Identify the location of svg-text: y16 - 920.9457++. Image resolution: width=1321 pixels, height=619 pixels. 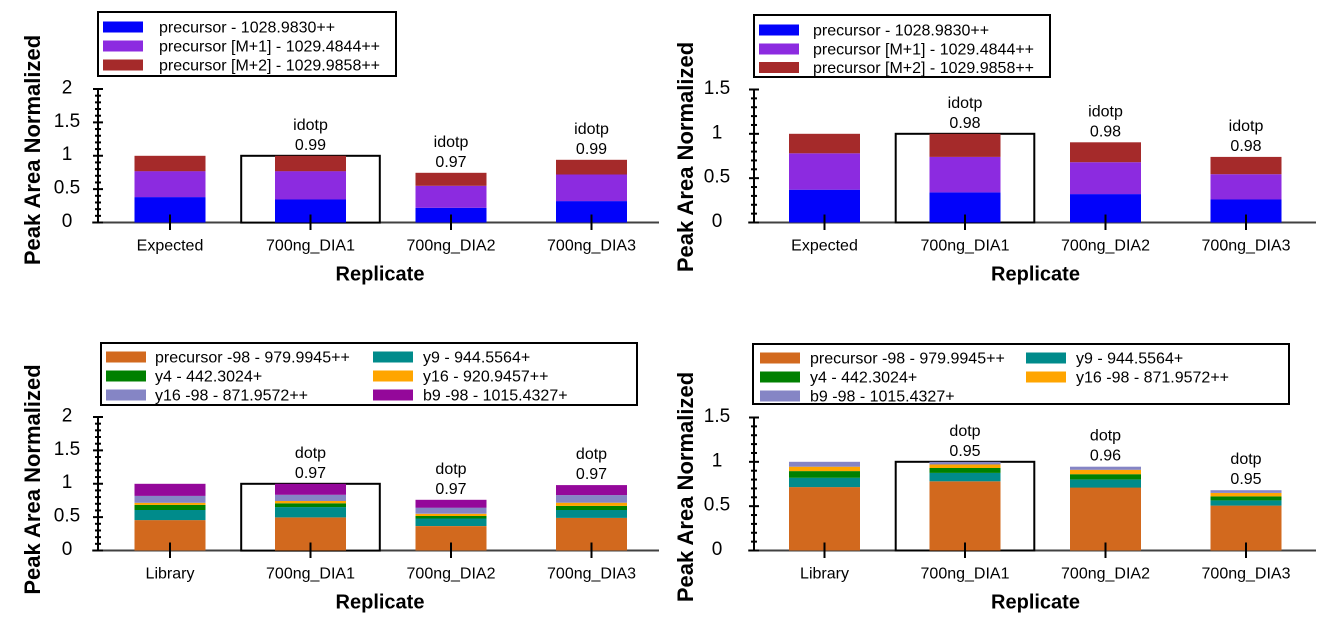
(485, 377).